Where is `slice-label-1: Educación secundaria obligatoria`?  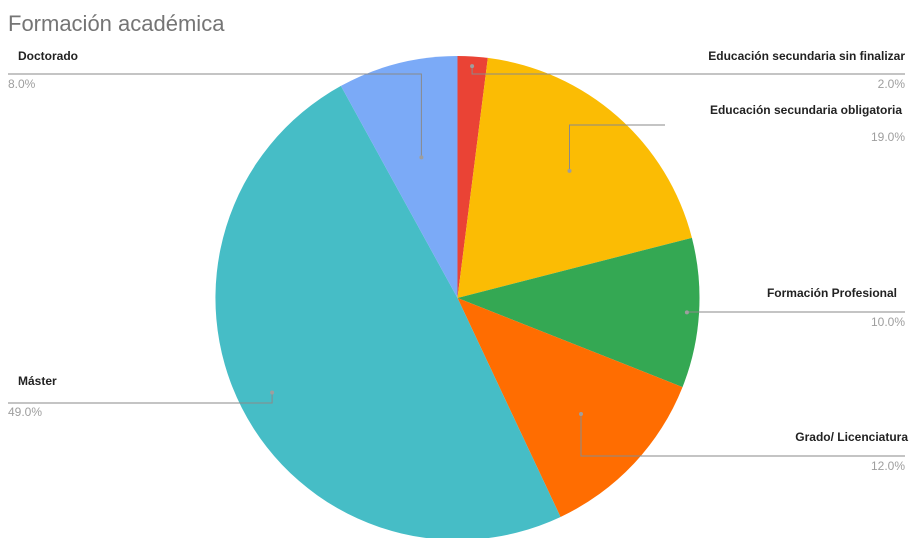 slice-label-1: Educación secundaria obligatoria is located at coordinates (806, 110).